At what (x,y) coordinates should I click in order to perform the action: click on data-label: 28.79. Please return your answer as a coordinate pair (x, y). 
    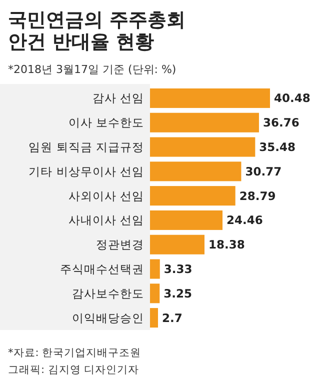
    Looking at the image, I should click on (257, 195).